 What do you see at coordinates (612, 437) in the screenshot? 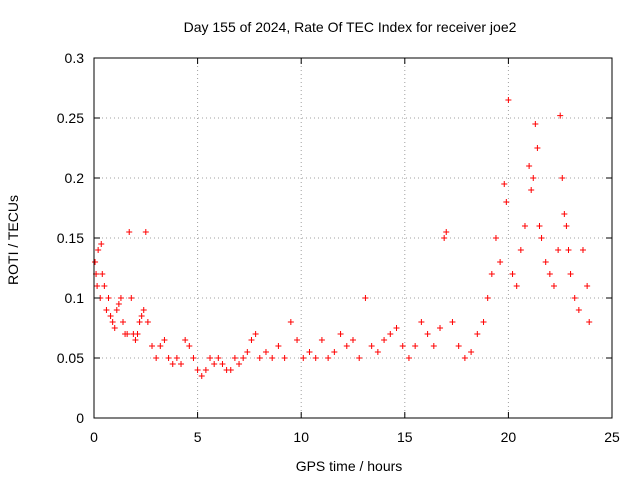
I see `x-tick-label: 25` at bounding box center [612, 437].